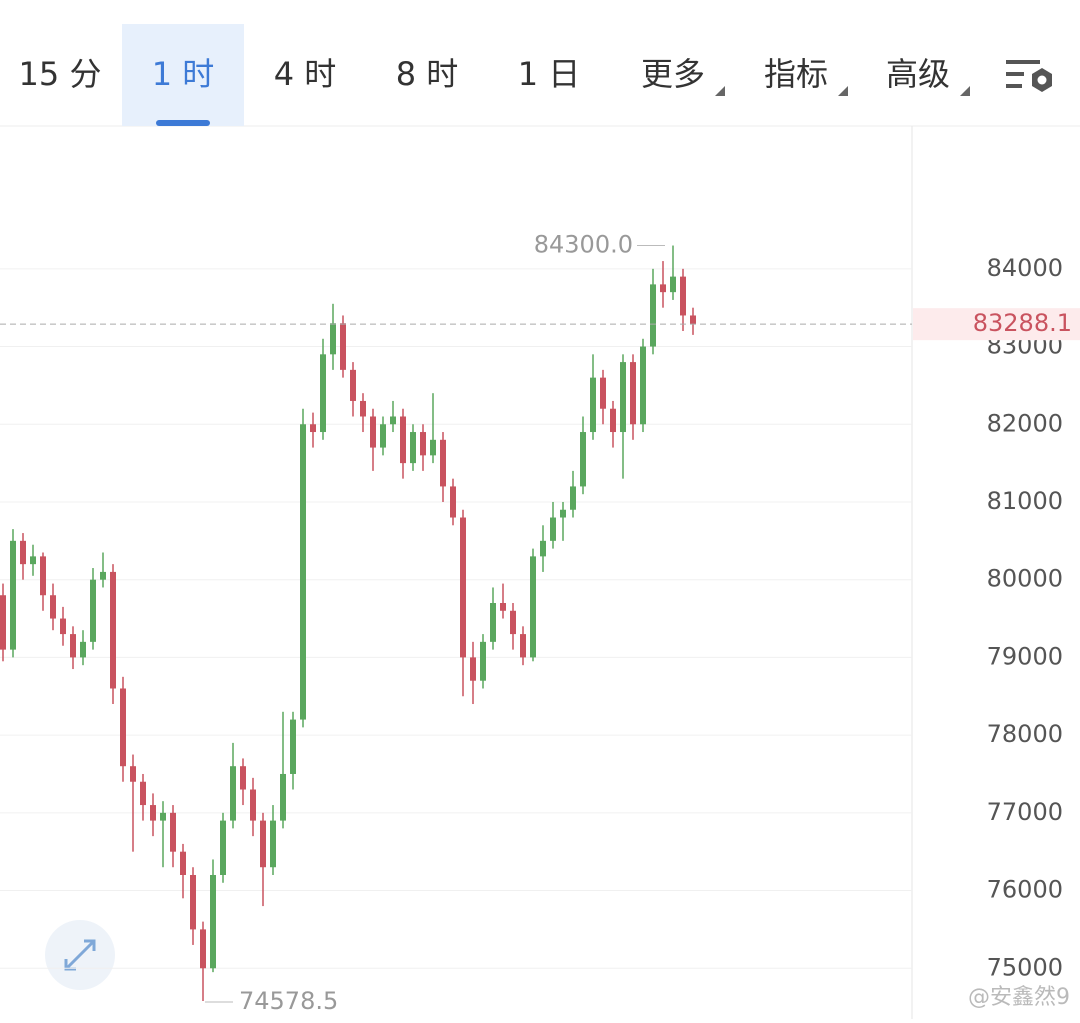  Describe the element at coordinates (183, 123) in the screenshot. I see `active-tab-indicator` at that location.